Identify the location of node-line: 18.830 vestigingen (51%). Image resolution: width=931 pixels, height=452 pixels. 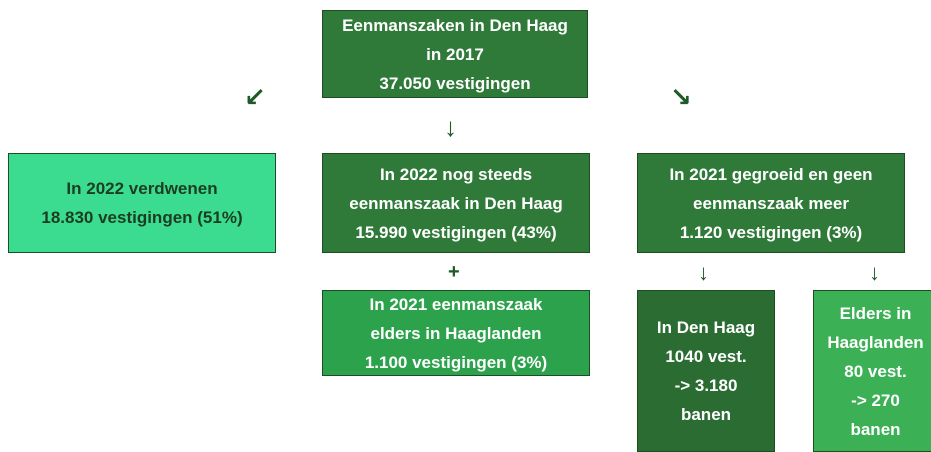
(142, 217).